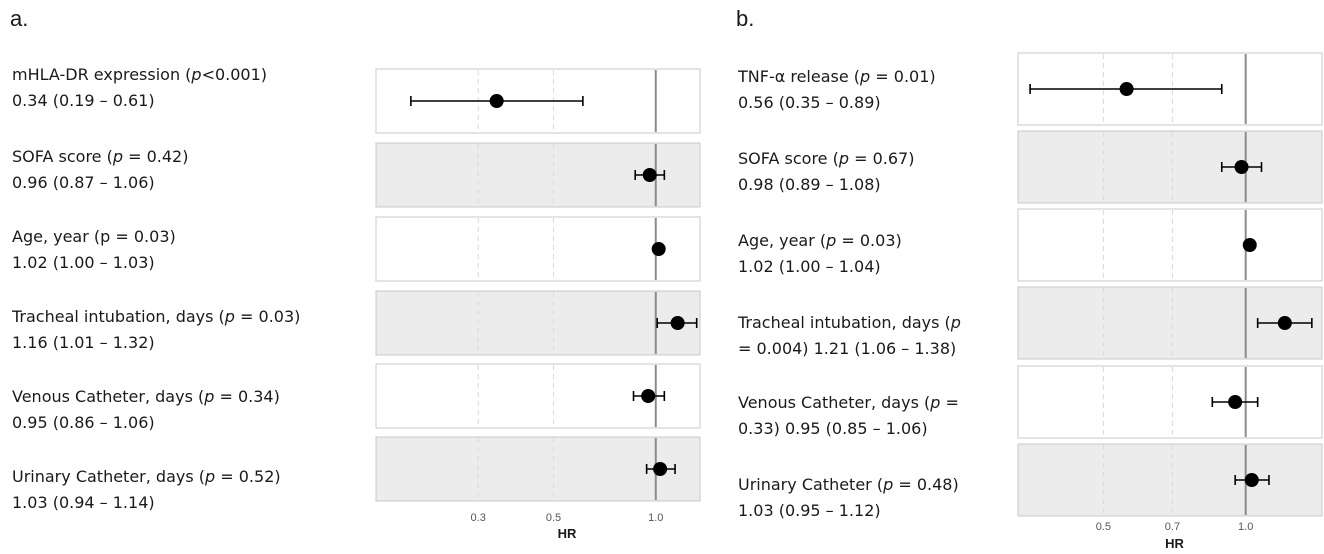 The image size is (1324, 554). Describe the element at coordinates (83, 100) in the screenshot. I see `row-label-line2: 0.34 (0.19 – 0.61)` at that location.